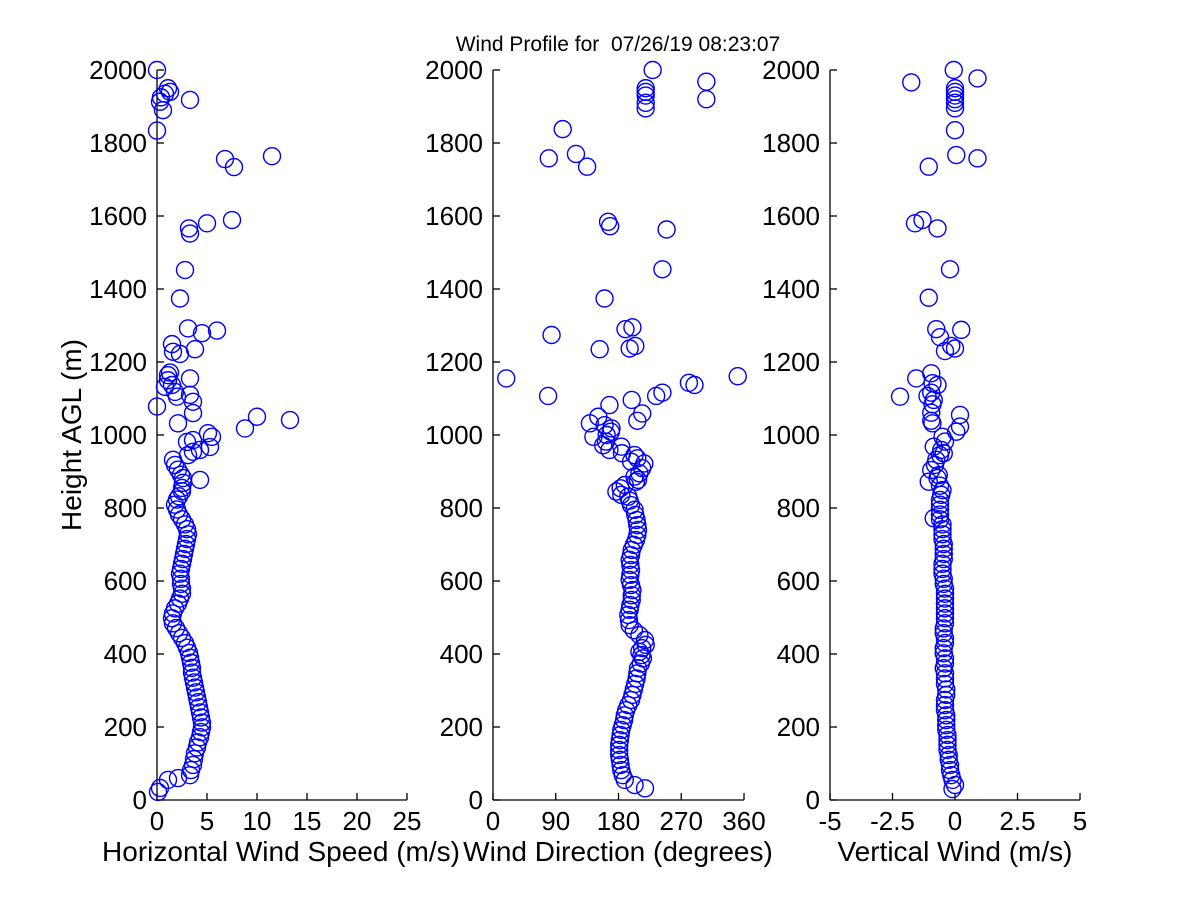  I want to click on y-tick-label: 1400, so click(118, 289).